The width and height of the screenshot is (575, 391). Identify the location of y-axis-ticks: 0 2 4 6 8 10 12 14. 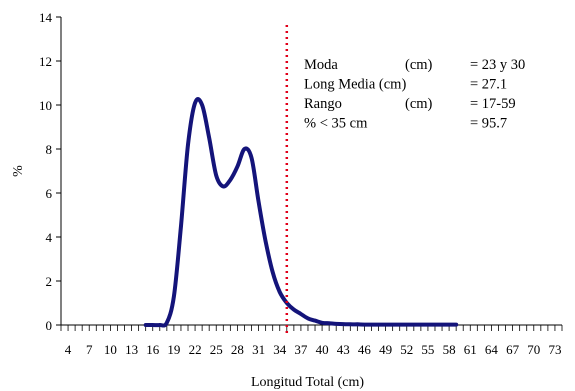
(50, 171).